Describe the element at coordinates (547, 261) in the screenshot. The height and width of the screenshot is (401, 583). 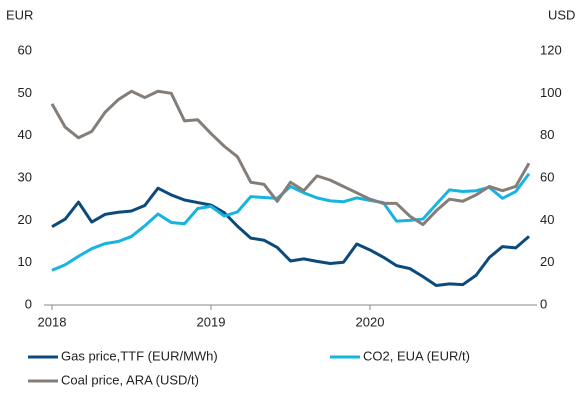
I see `y2-tick-label: 20` at that location.